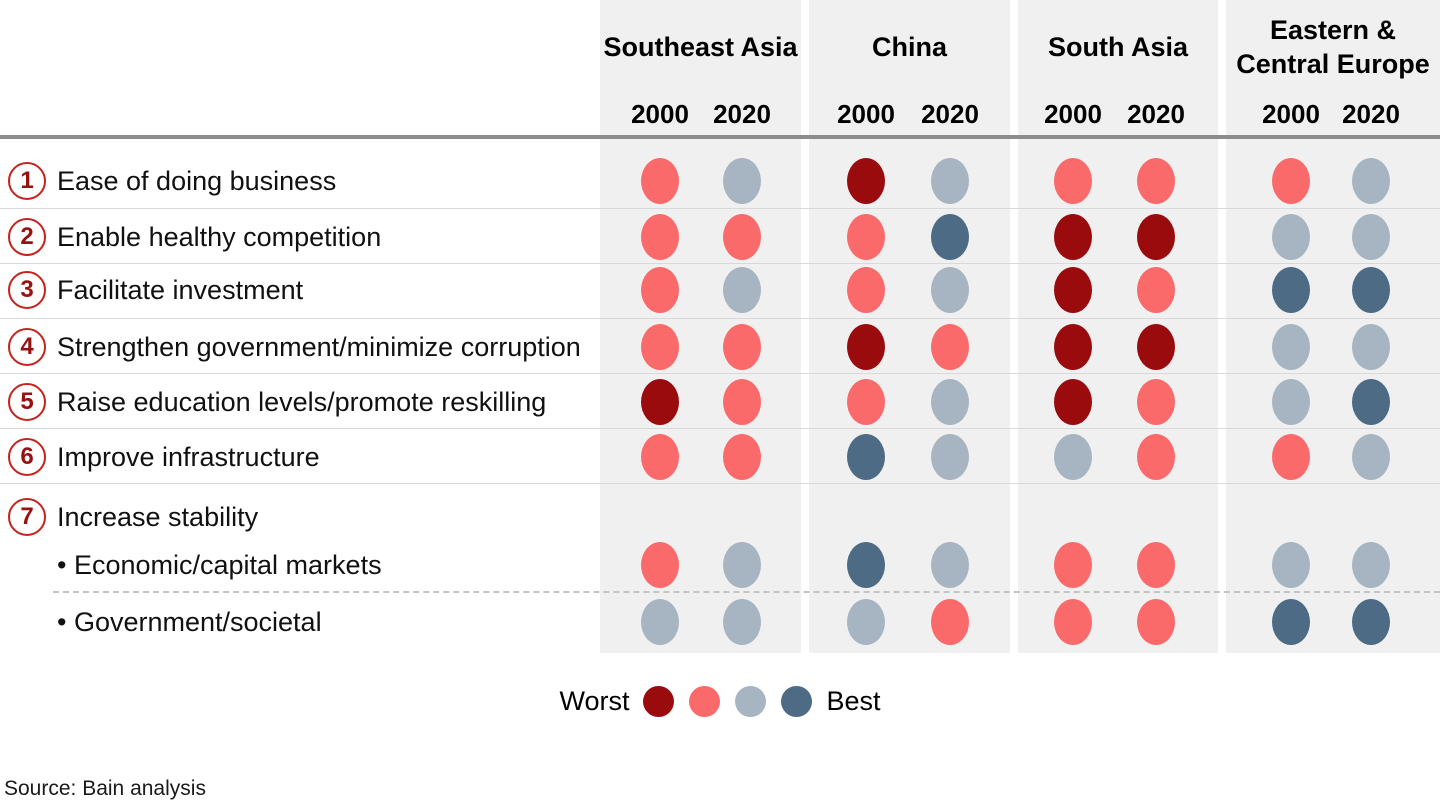  Describe the element at coordinates (27, 457) in the screenshot. I see `row-number-badge: 6` at that location.